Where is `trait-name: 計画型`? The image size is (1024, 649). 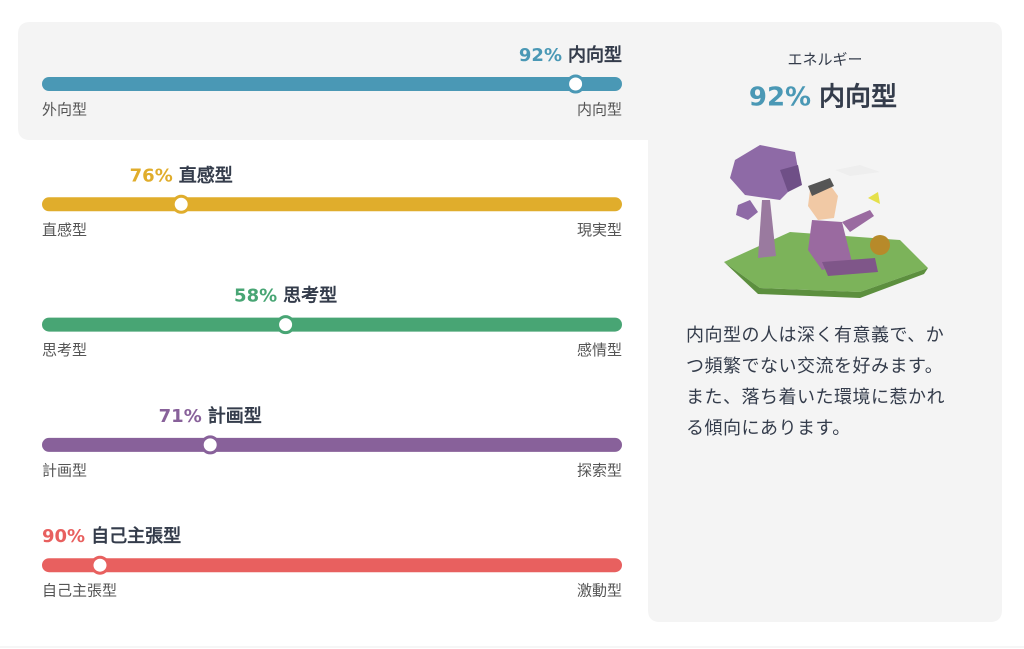
trait-name: 計画型 is located at coordinates (235, 416).